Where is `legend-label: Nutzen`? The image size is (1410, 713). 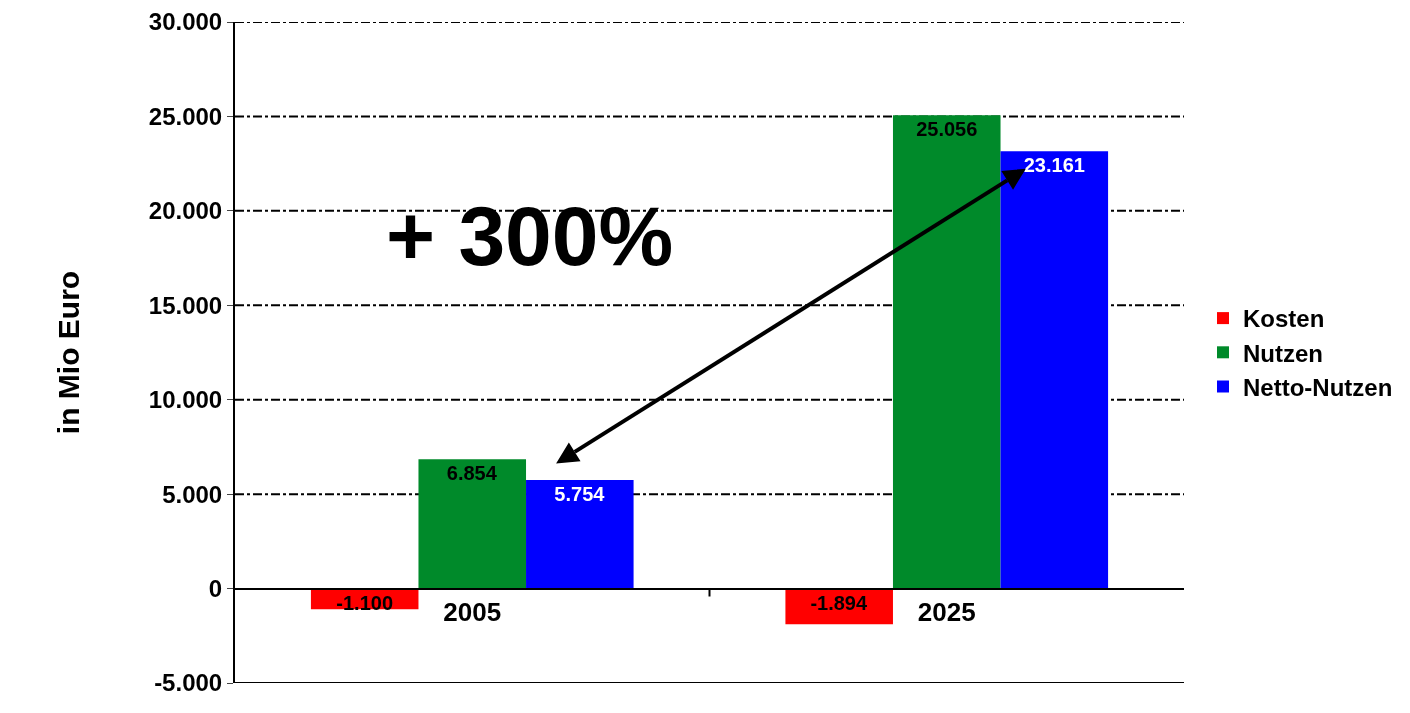 legend-label: Nutzen is located at coordinates (1282, 353).